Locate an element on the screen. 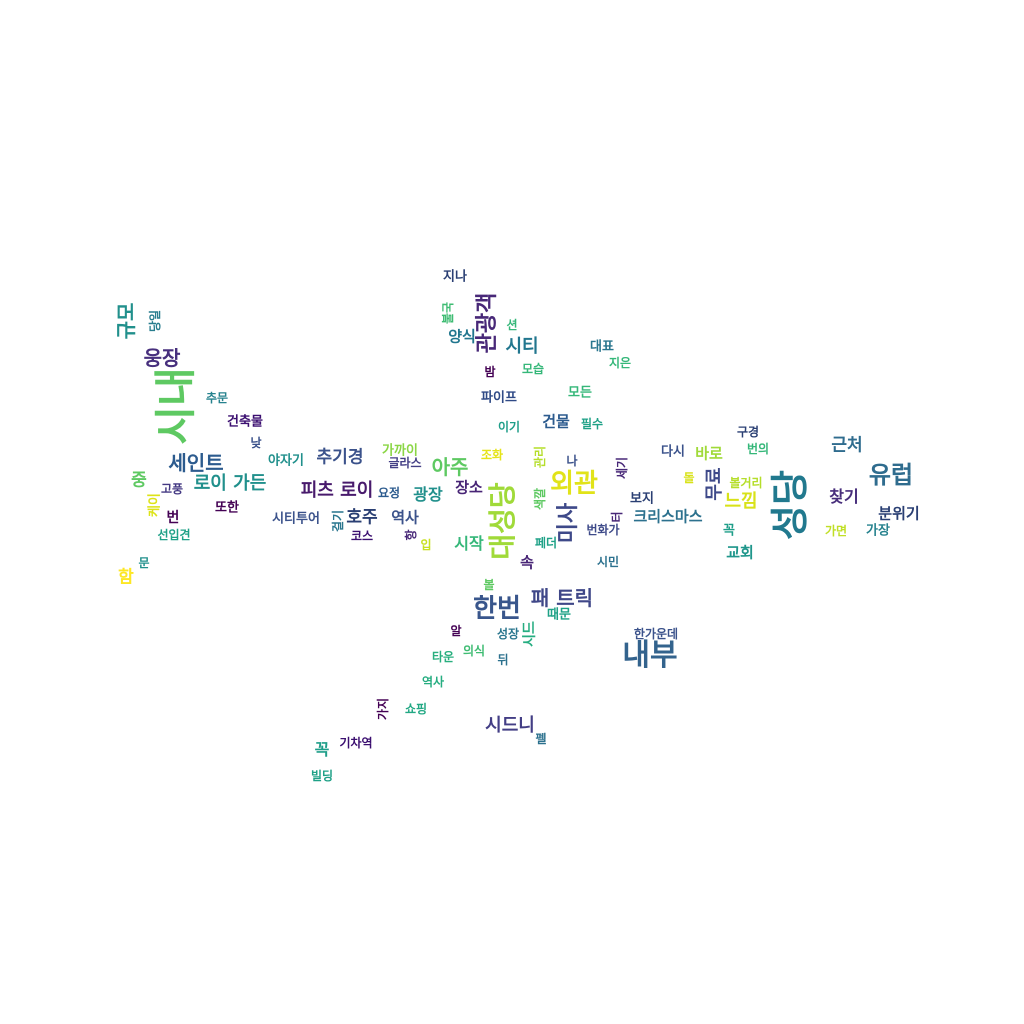 The image size is (1024, 1024). word-52: 돌 is located at coordinates (689, 478).